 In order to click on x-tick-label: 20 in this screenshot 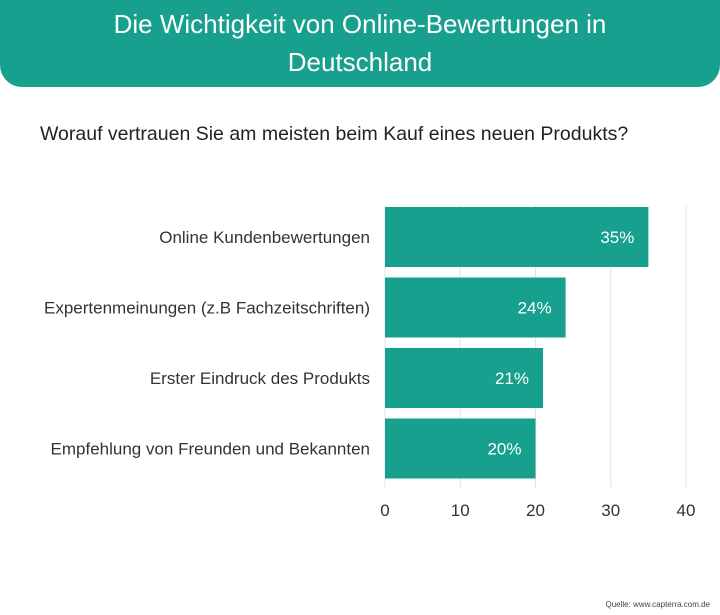, I will do `click(535, 510)`.